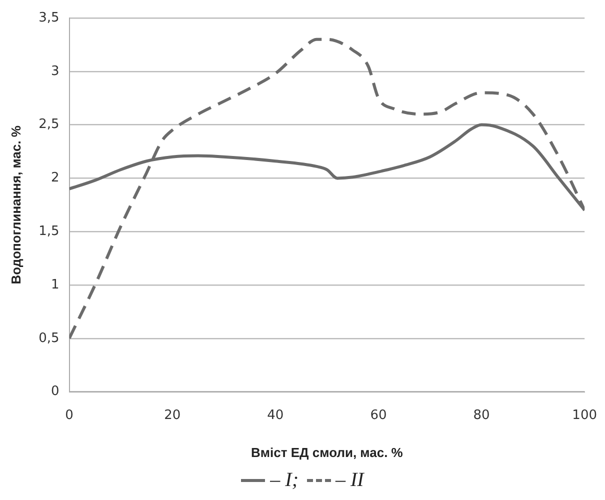 Image resolution: width=605 pixels, height=500 pixels. I want to click on legend-label: – I;, so click(284, 480).